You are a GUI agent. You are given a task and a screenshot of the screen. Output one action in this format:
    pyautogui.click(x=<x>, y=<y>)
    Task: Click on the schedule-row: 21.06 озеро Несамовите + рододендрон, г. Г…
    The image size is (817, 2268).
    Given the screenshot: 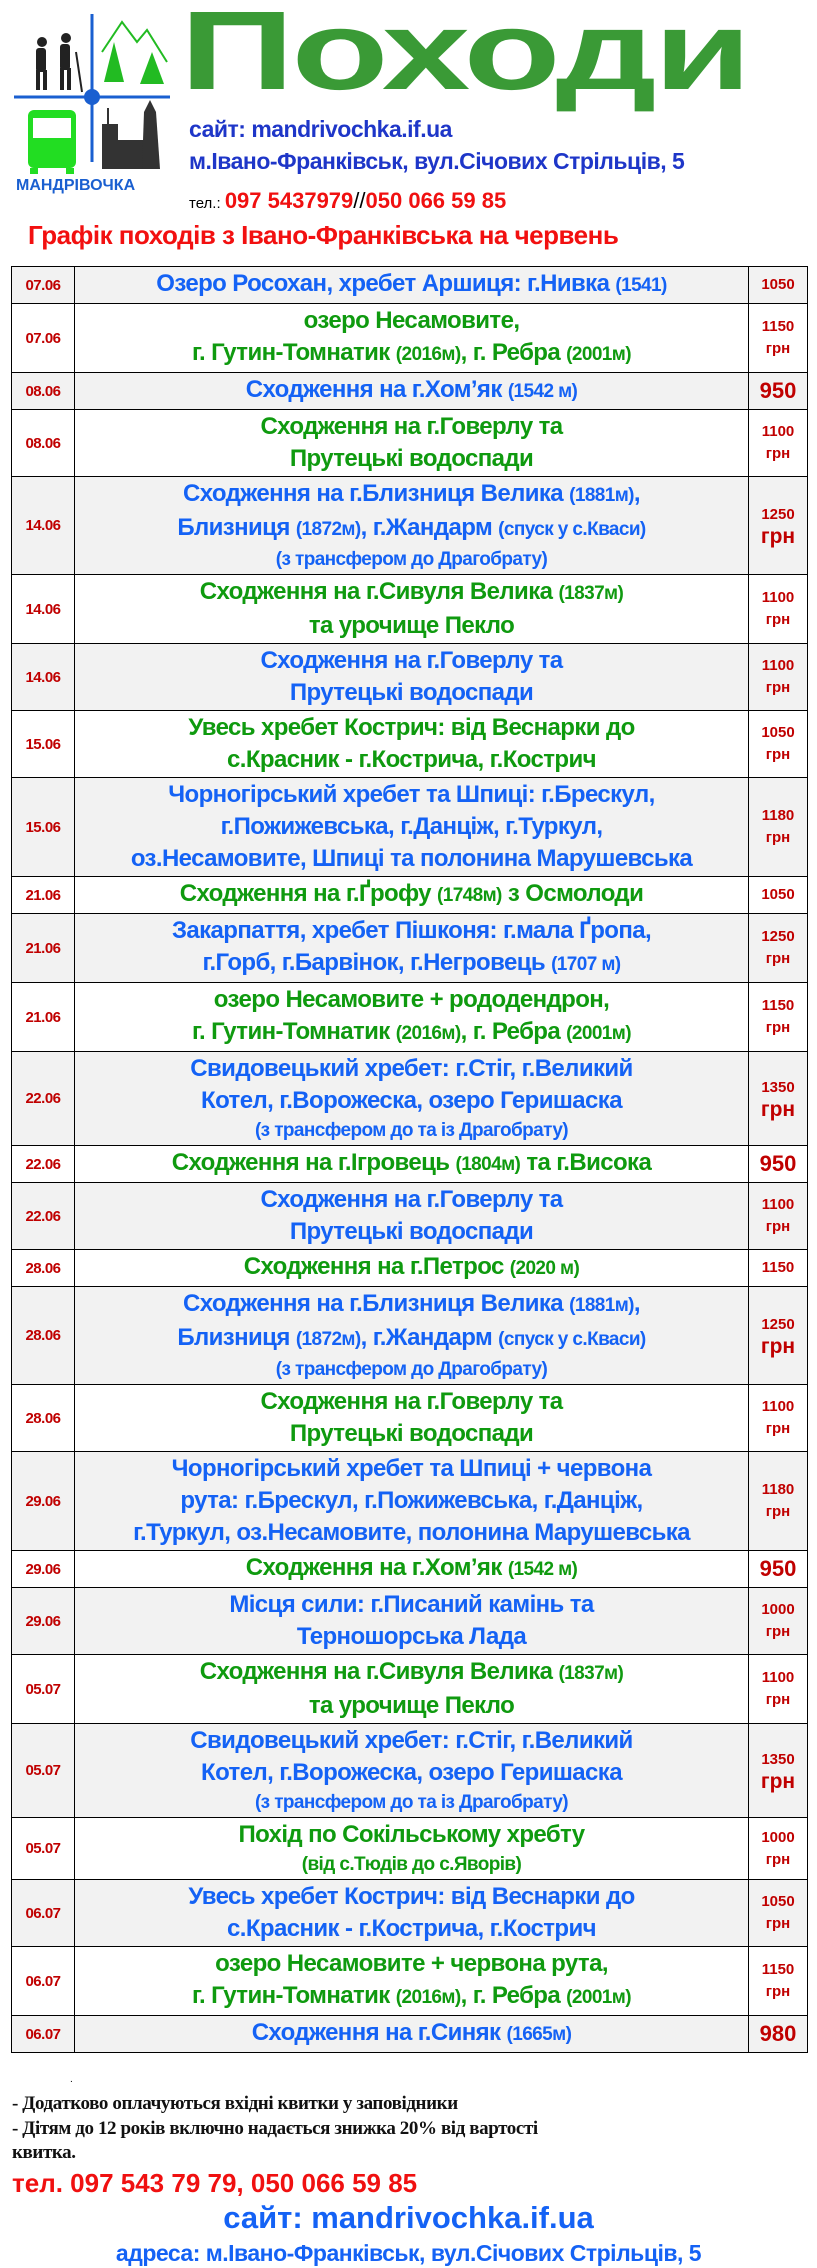 What is the action you would take?
    pyautogui.click(x=409, y=1017)
    